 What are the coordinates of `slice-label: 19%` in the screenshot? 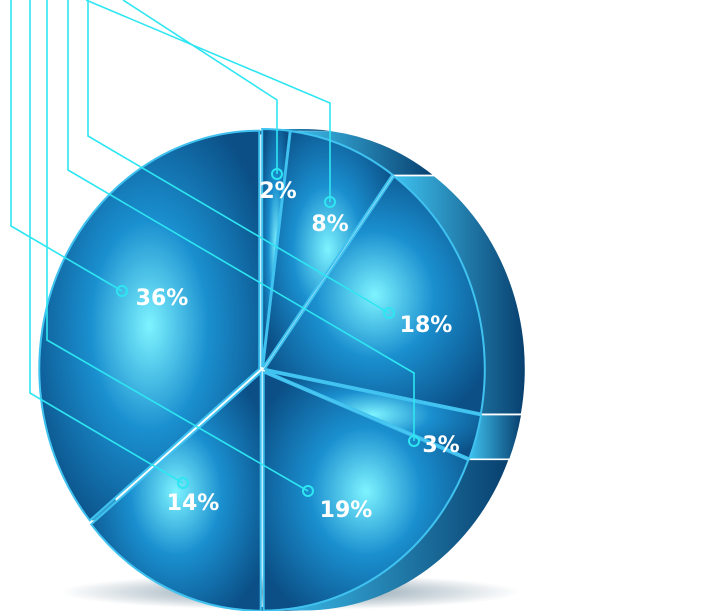 It's located at (346, 510).